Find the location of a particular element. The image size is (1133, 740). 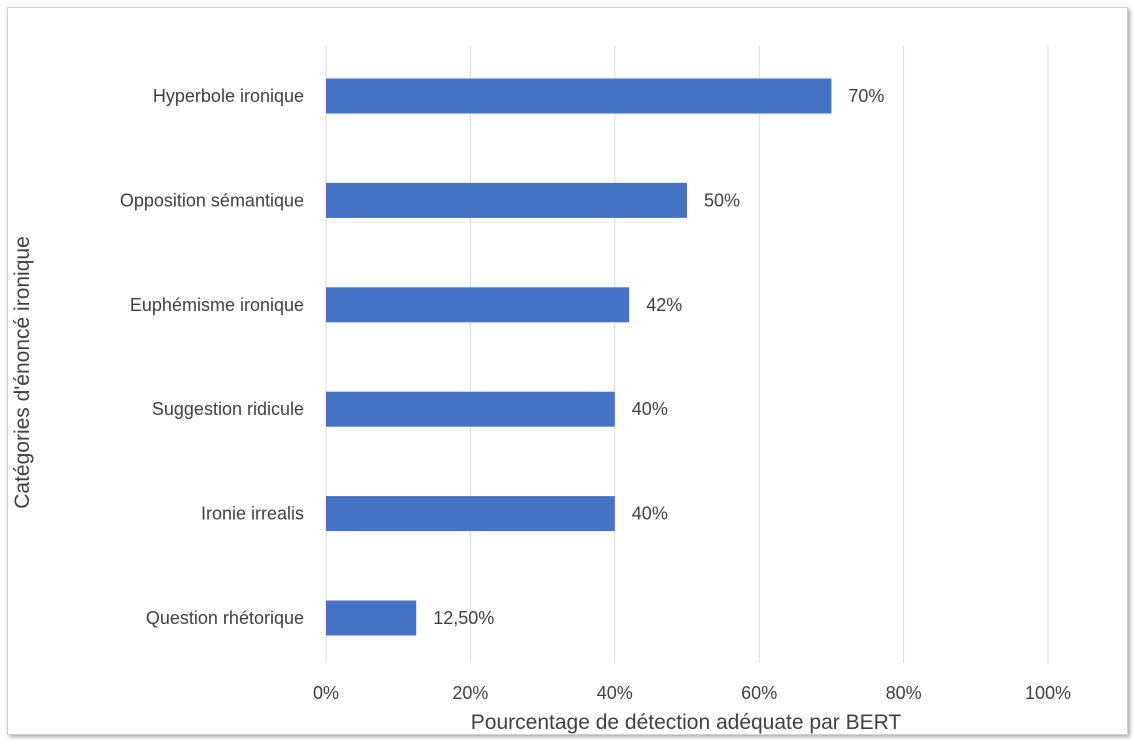

x-tick-label: 60% is located at coordinates (759, 693).